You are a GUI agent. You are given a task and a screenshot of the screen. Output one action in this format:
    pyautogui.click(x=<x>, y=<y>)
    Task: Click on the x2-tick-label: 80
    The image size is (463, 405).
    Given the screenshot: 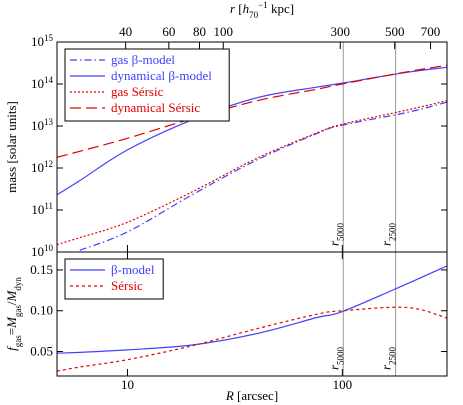 What is the action you would take?
    pyautogui.click(x=199, y=31)
    